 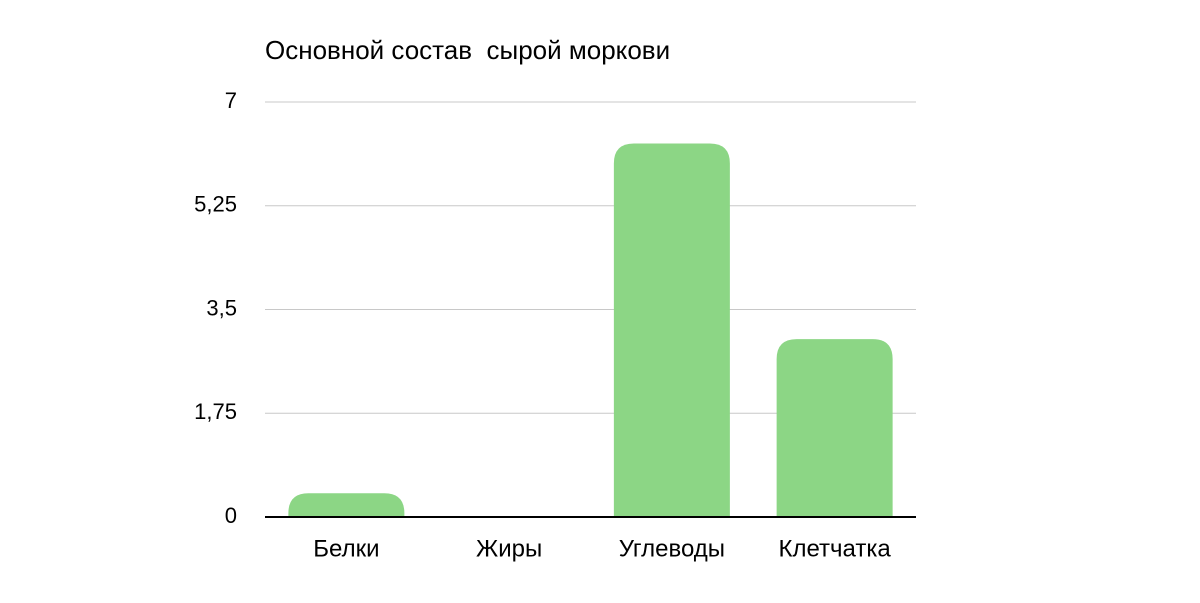 I want to click on chart-title: Основной состав сырой моркови, so click(x=467, y=50).